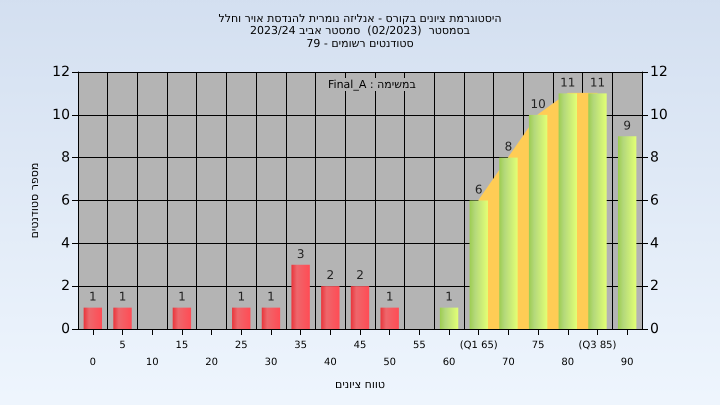 This screenshot has width=720, height=405. Describe the element at coordinates (567, 362) in the screenshot. I see `x-tick-label: 80` at that location.